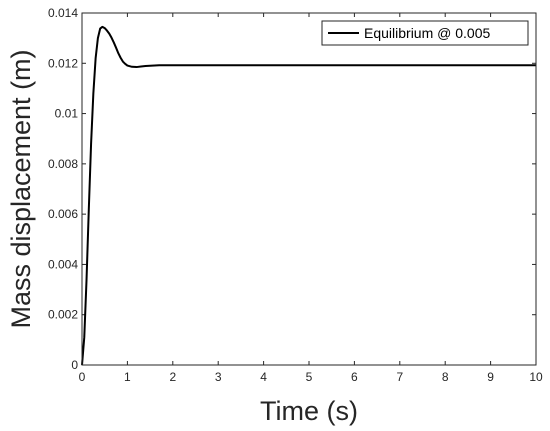 This screenshot has height=431, width=550. What do you see at coordinates (309, 411) in the screenshot?
I see `x-axis-title: Time (s)` at bounding box center [309, 411].